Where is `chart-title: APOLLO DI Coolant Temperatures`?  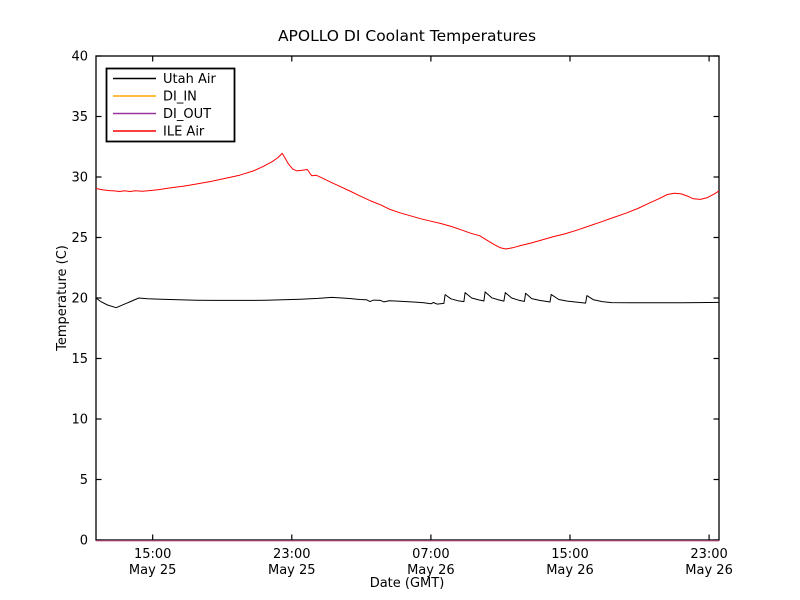 chart-title: APOLLO DI Coolant Temperatures is located at coordinates (407, 36).